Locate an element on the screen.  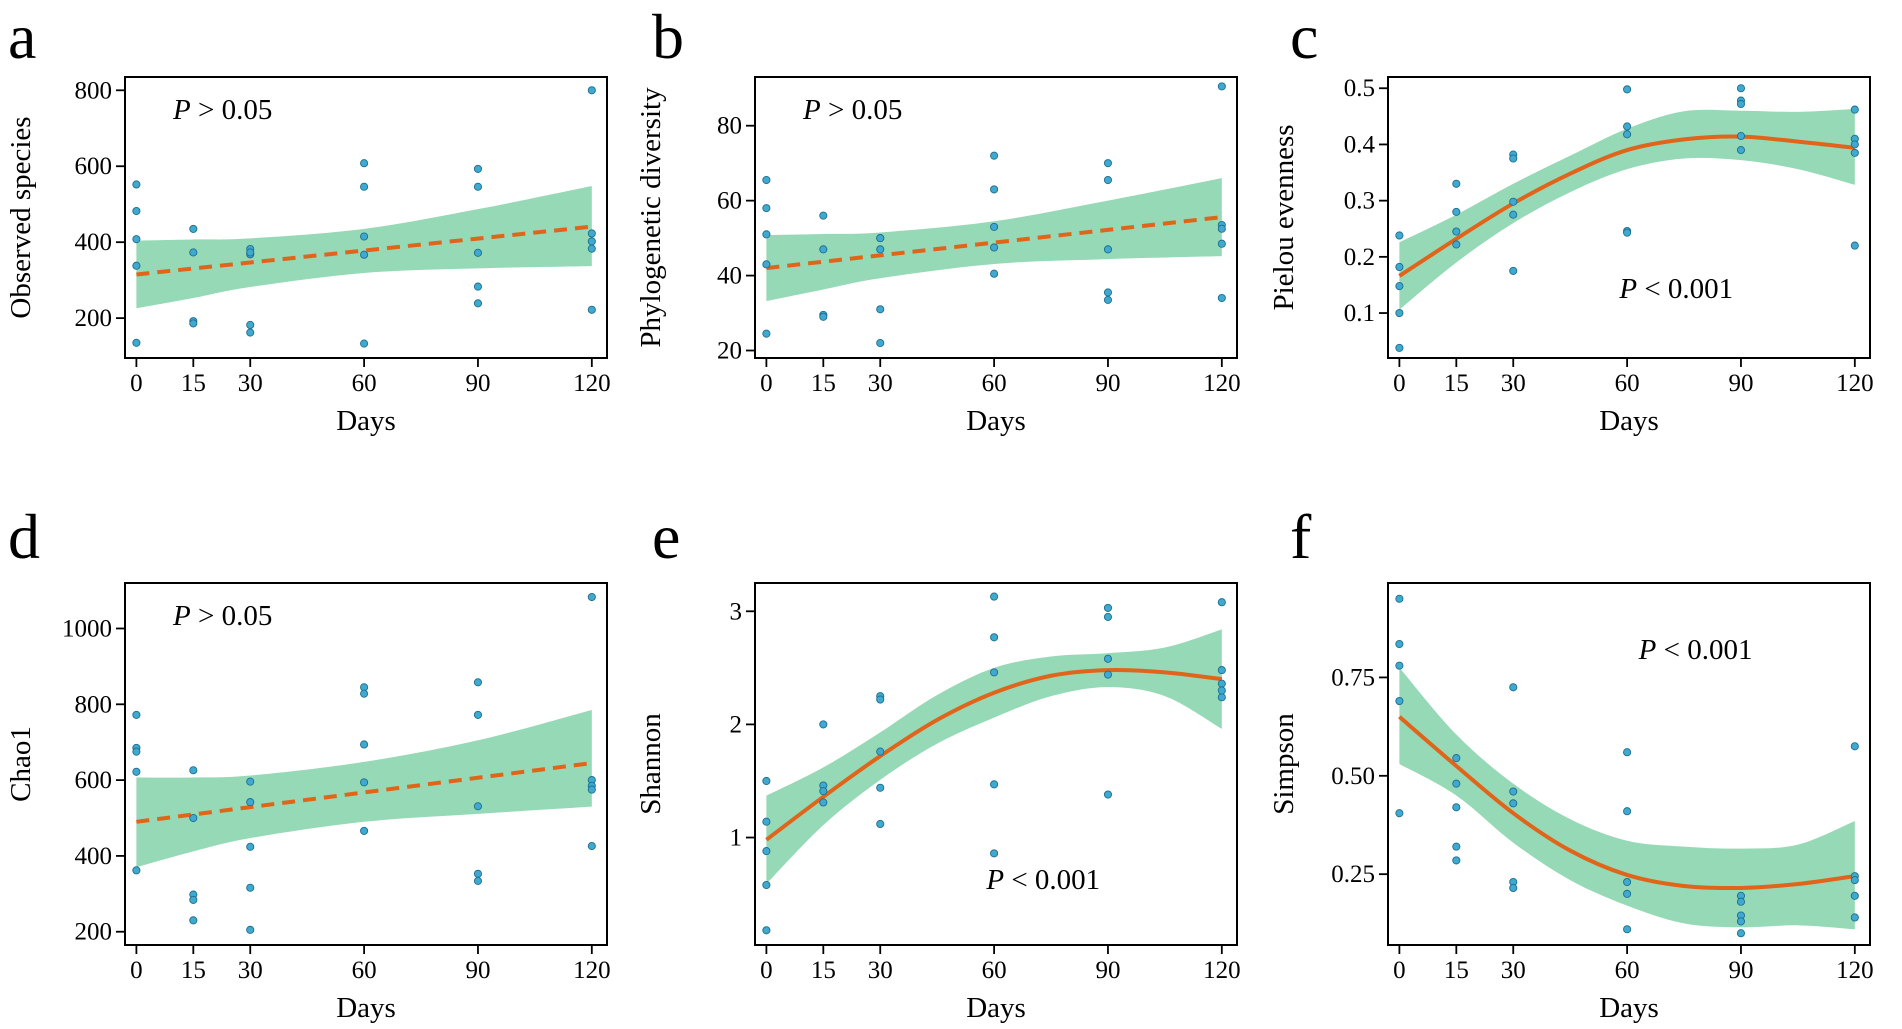
p-symbol: P is located at coordinates (811, 110).